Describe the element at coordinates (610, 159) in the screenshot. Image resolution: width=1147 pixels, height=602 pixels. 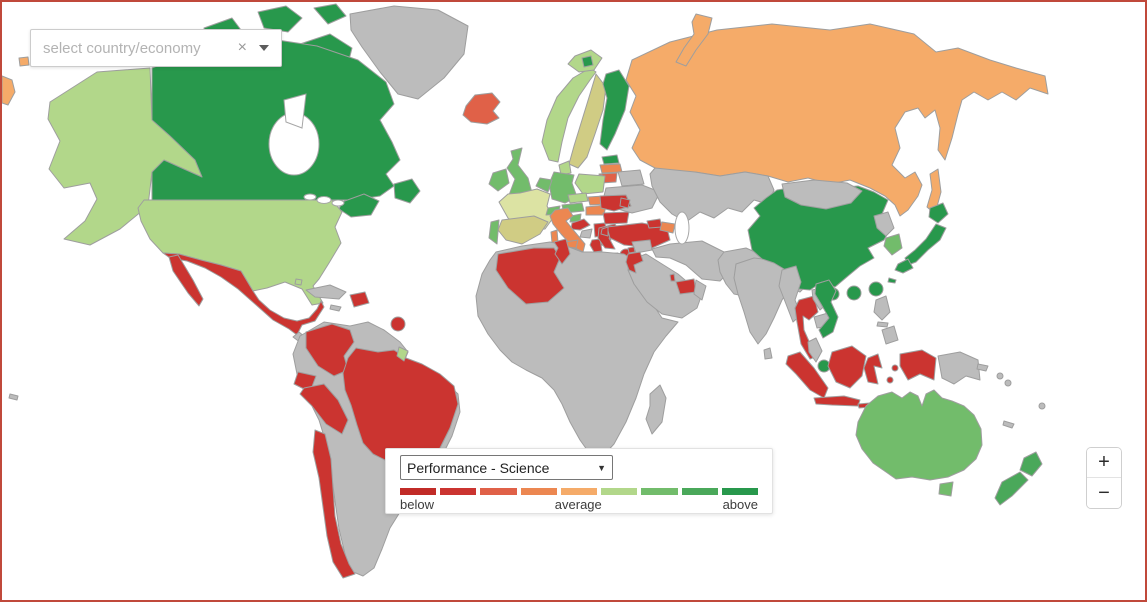
I see `map-region-estonia` at that location.